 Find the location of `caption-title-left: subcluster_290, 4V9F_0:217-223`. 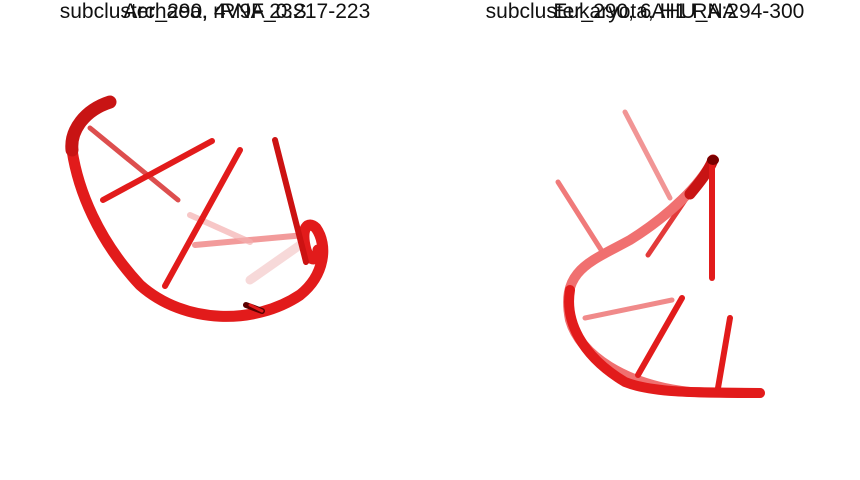

caption-title-left: subcluster_290, 4V9F_0:217-223 is located at coordinates (215, 11).